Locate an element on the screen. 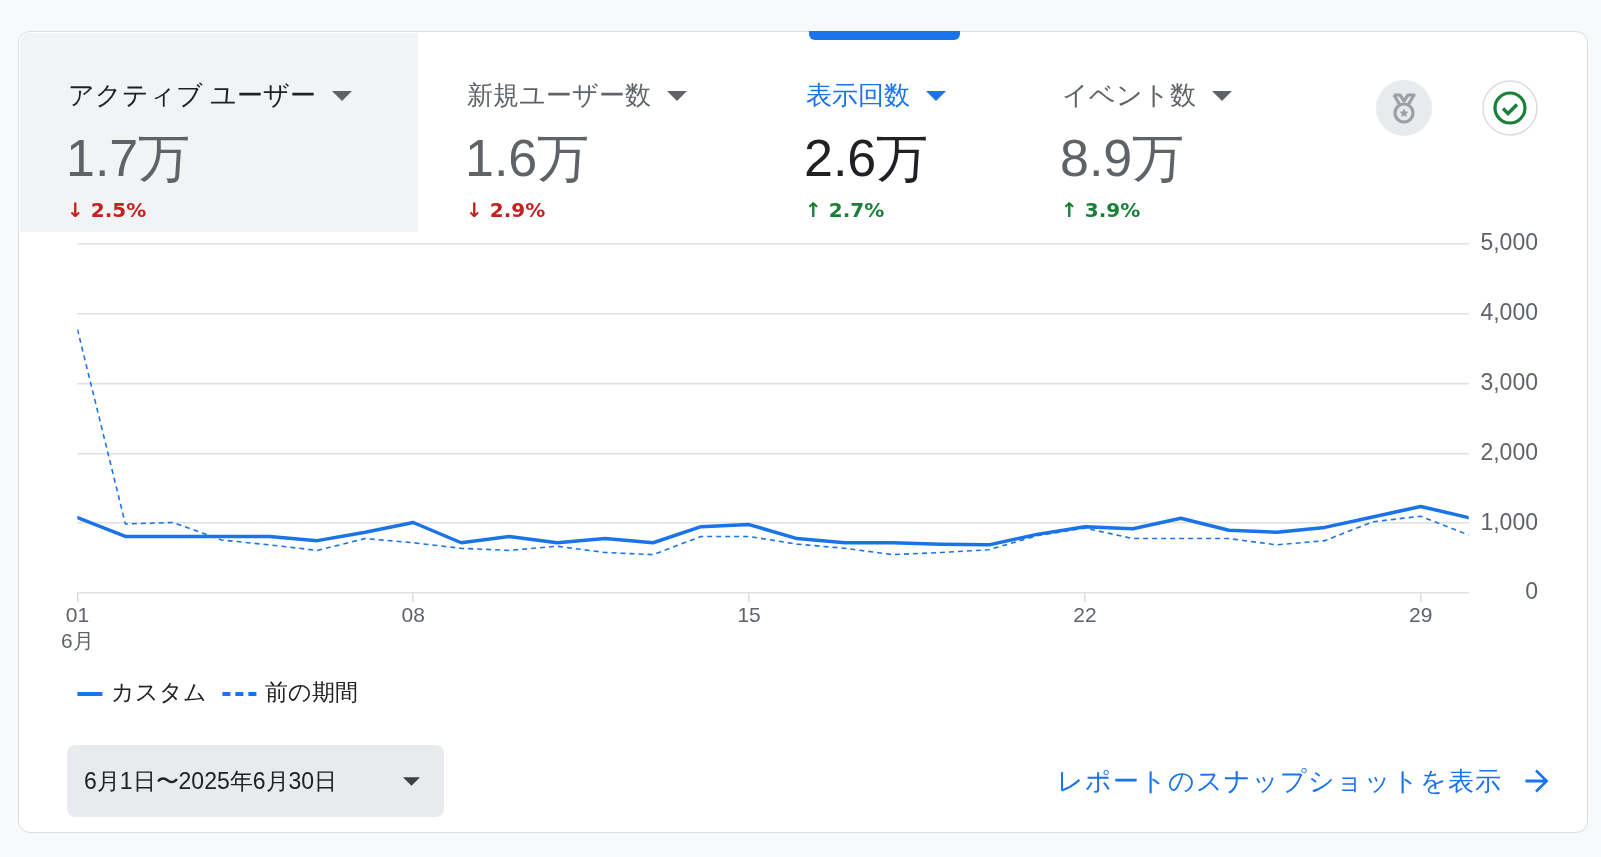 The image size is (1601, 857). text: レポートのスナップショットを表示 is located at coordinates (1279, 781).